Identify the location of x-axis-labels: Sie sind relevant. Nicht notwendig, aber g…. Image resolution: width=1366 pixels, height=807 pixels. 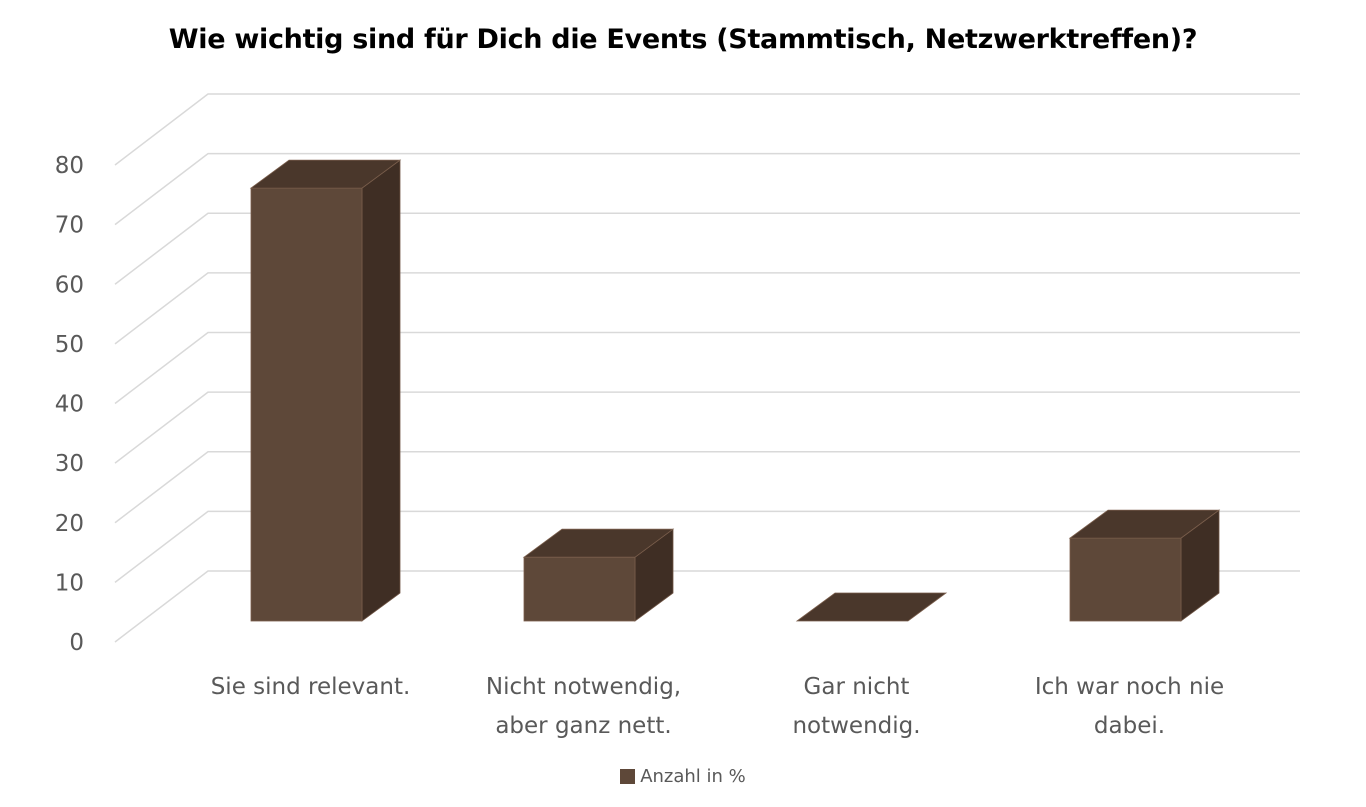
(717, 706).